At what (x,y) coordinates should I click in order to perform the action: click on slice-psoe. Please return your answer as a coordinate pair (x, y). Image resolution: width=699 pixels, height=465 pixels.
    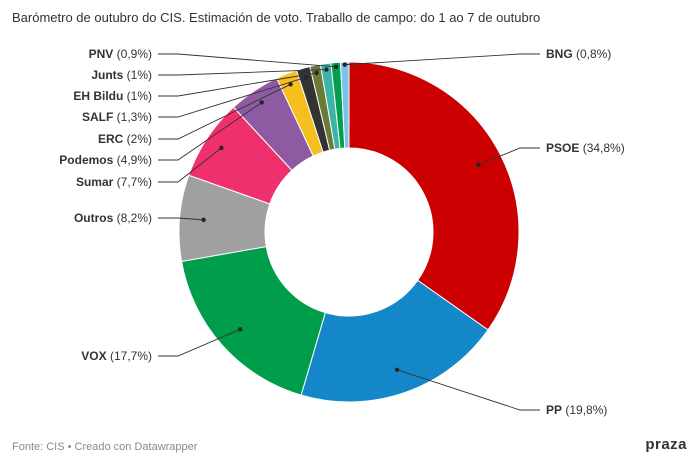
    Looking at the image, I should click on (434, 196).